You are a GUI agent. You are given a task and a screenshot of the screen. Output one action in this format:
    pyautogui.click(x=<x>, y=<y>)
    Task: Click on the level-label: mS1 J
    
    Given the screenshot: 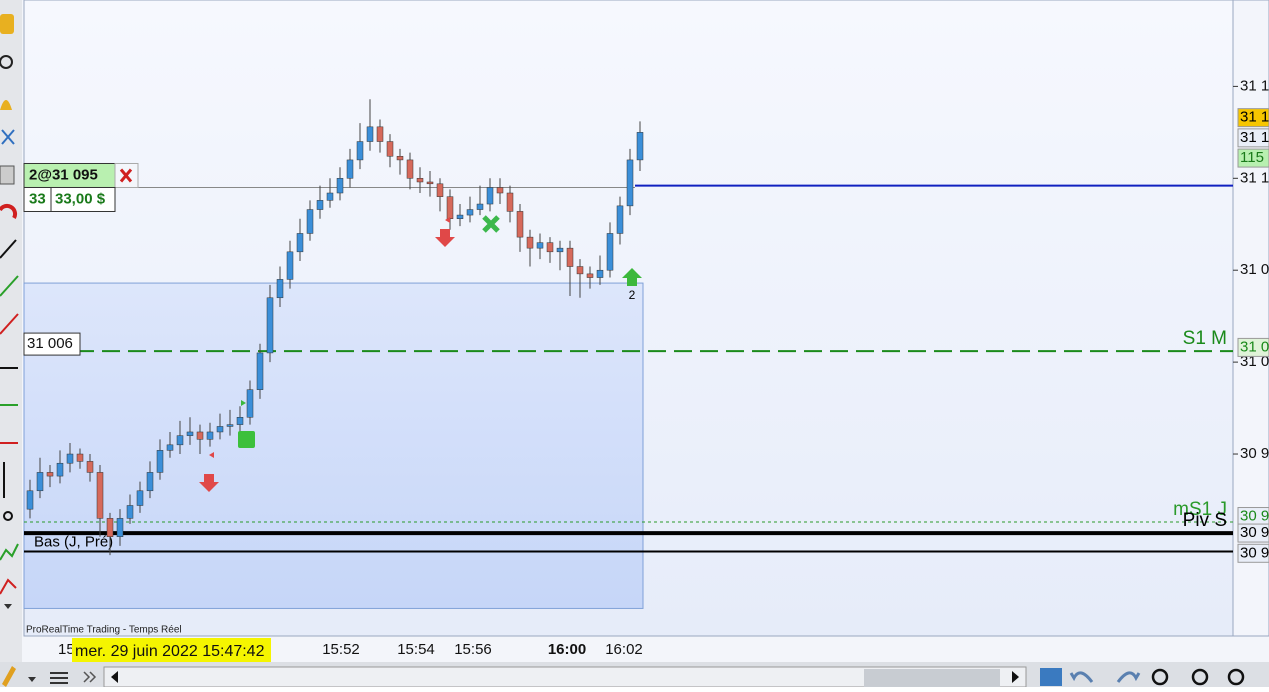 What is the action you would take?
    pyautogui.click(x=1200, y=509)
    